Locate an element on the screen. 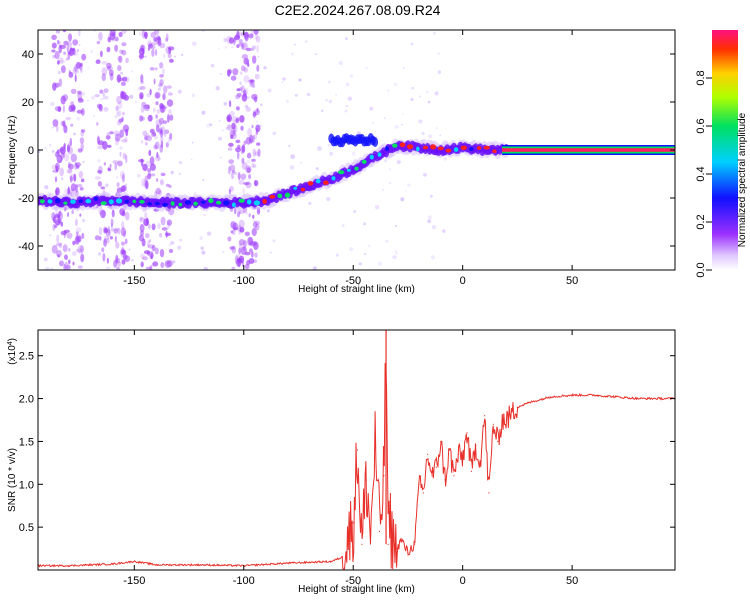 This screenshot has width=750, height=600. colorbar-tick-label: 0.4 is located at coordinates (701, 173).